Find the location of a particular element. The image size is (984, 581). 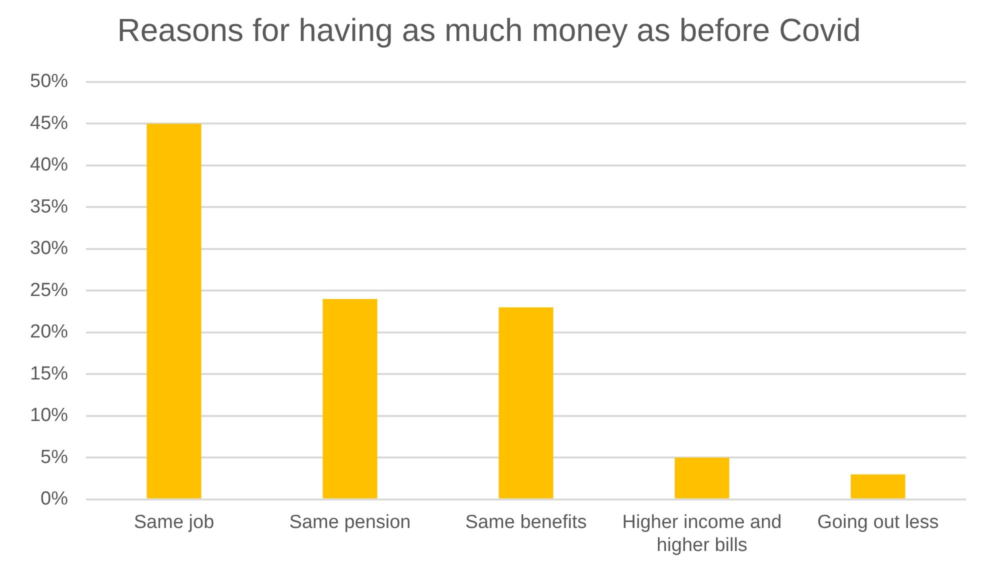

y-tick-label: 5% is located at coordinates (54, 457).